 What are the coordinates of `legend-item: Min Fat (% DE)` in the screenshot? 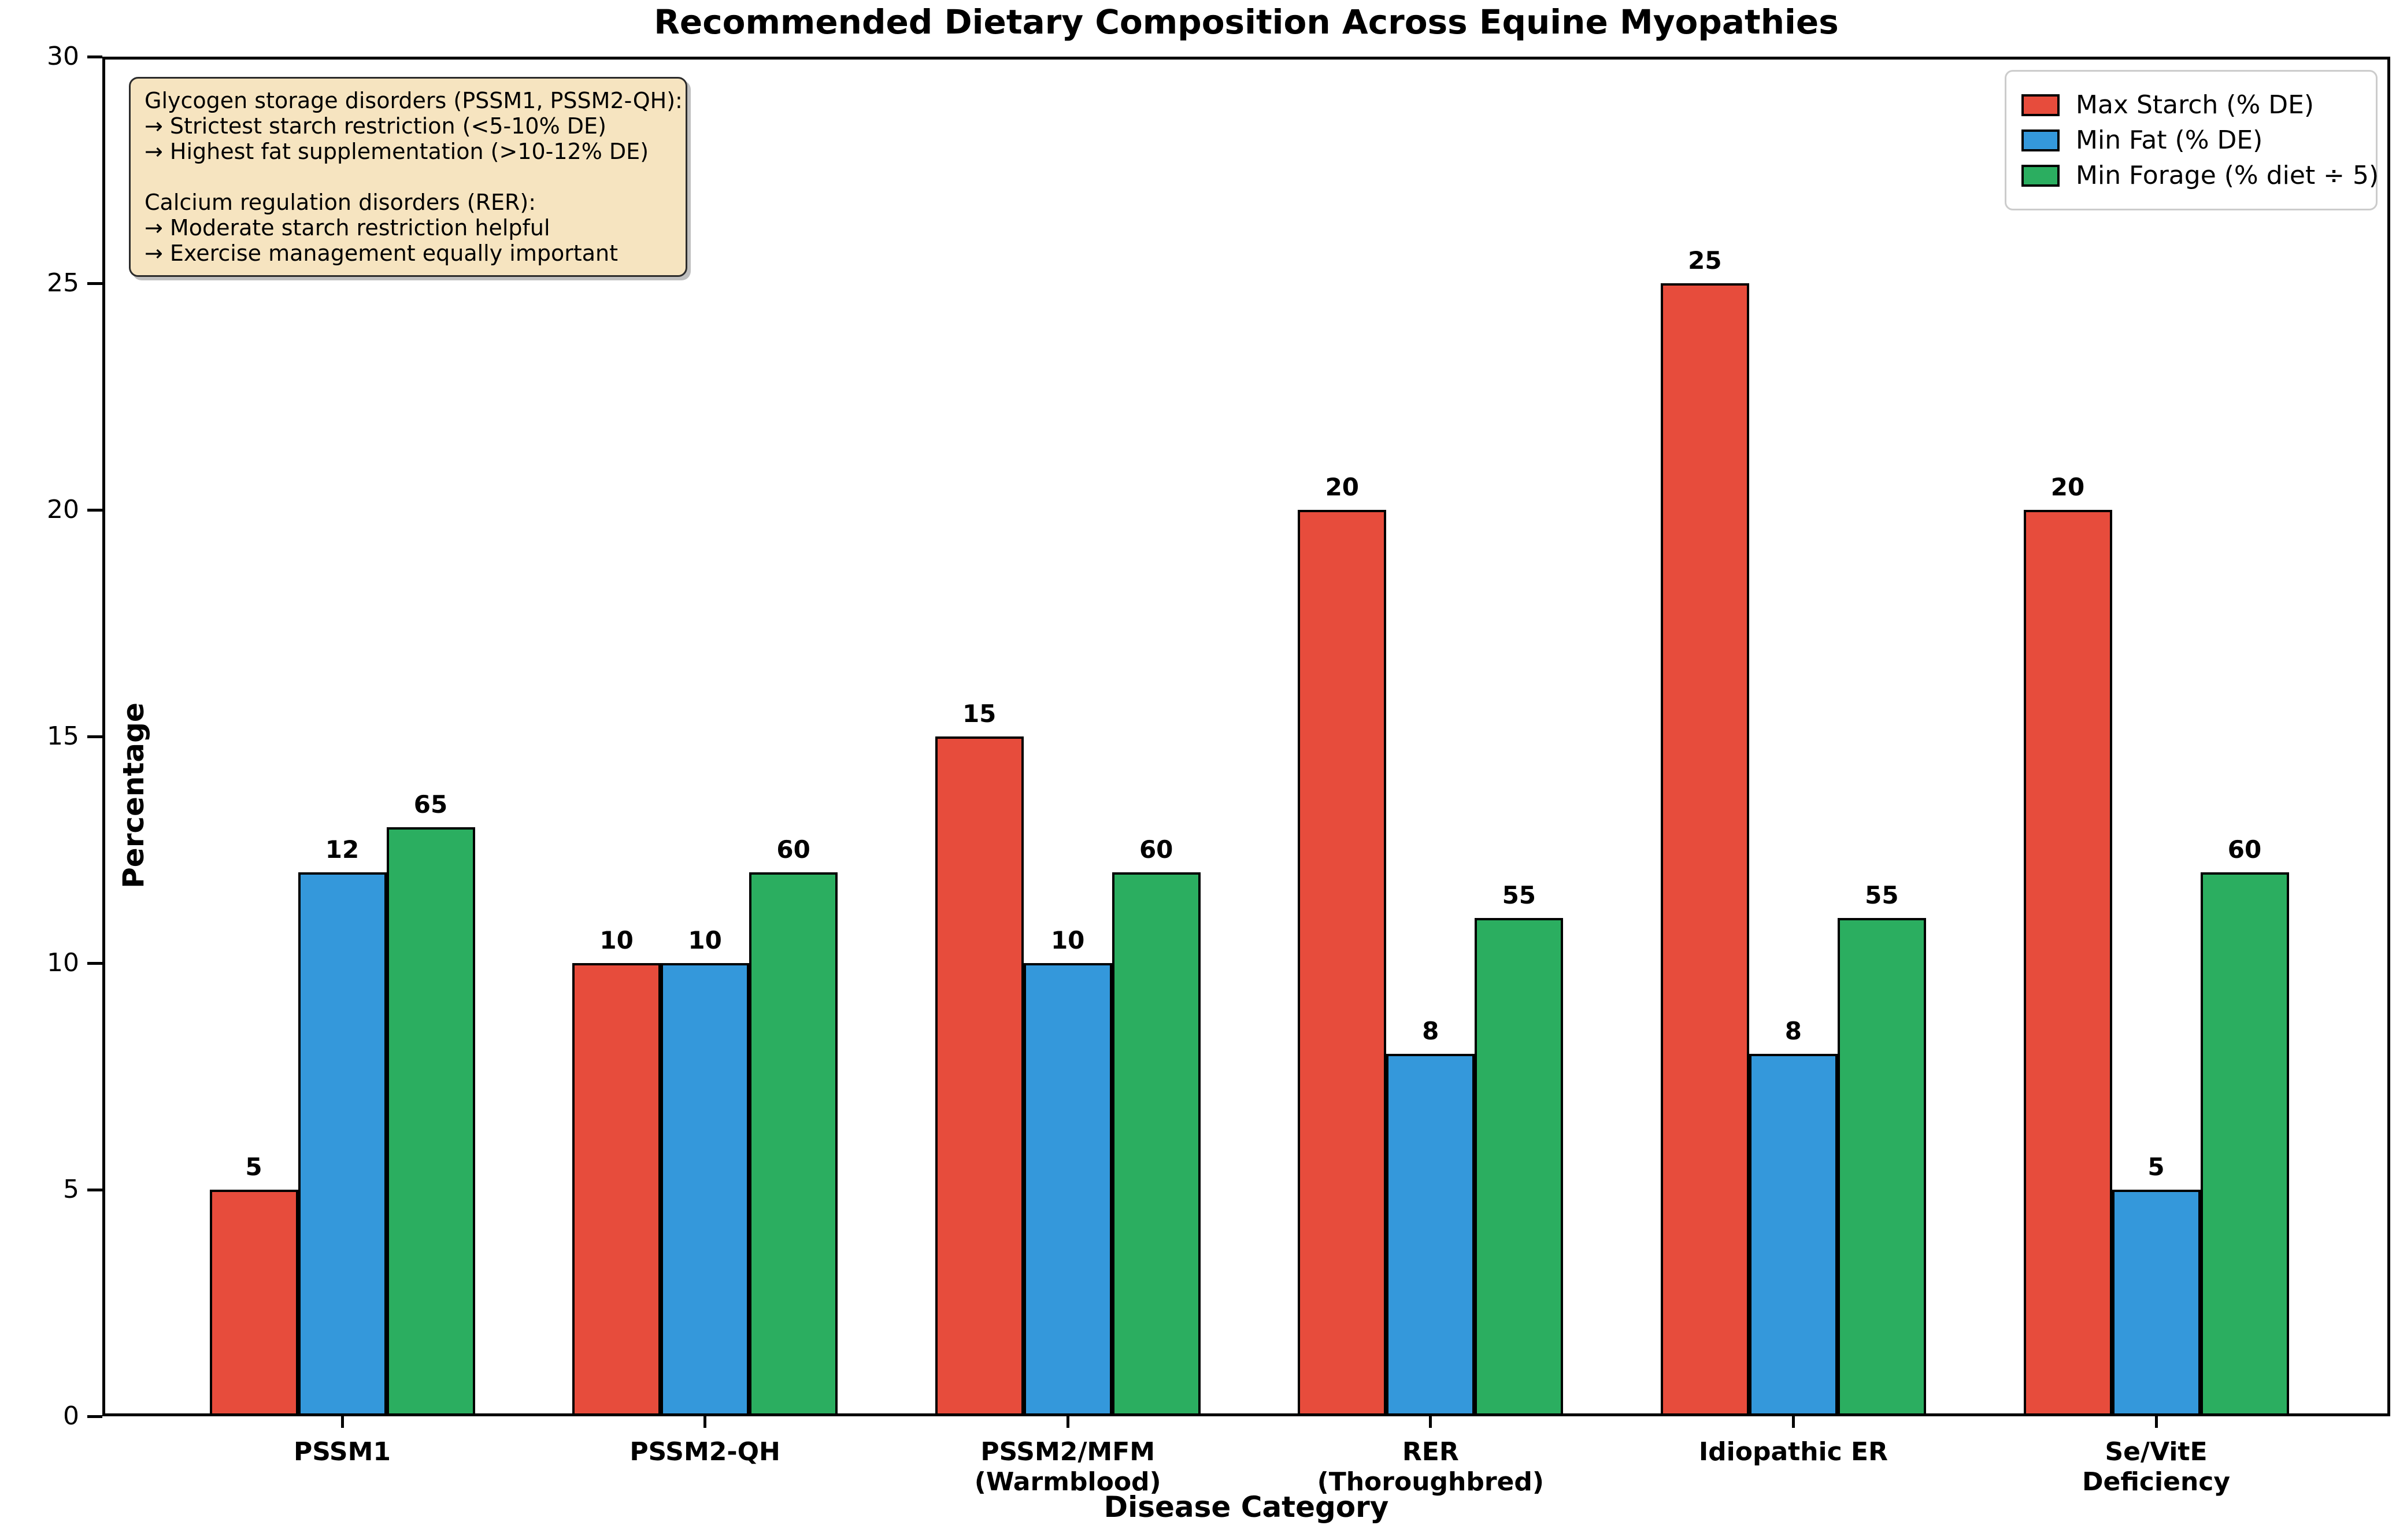 It's located at (2191, 140).